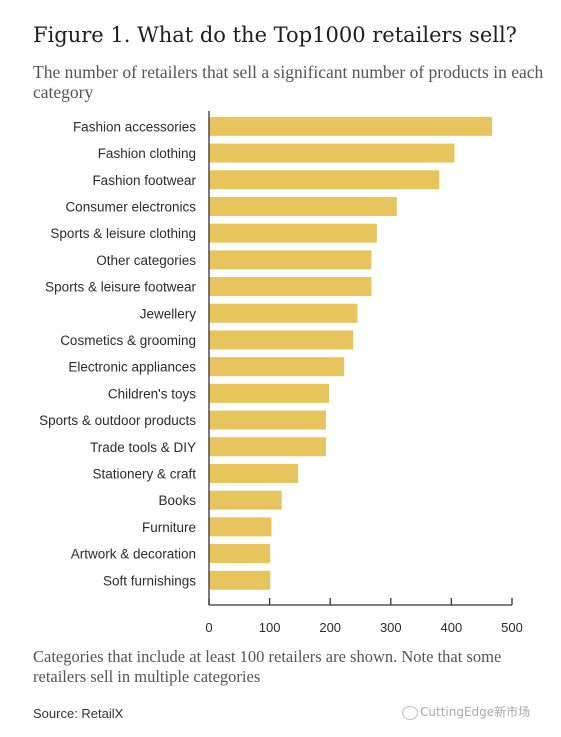 The width and height of the screenshot is (561, 737). Describe the element at coordinates (130, 206) in the screenshot. I see `category-label: Consumer electronics` at that location.